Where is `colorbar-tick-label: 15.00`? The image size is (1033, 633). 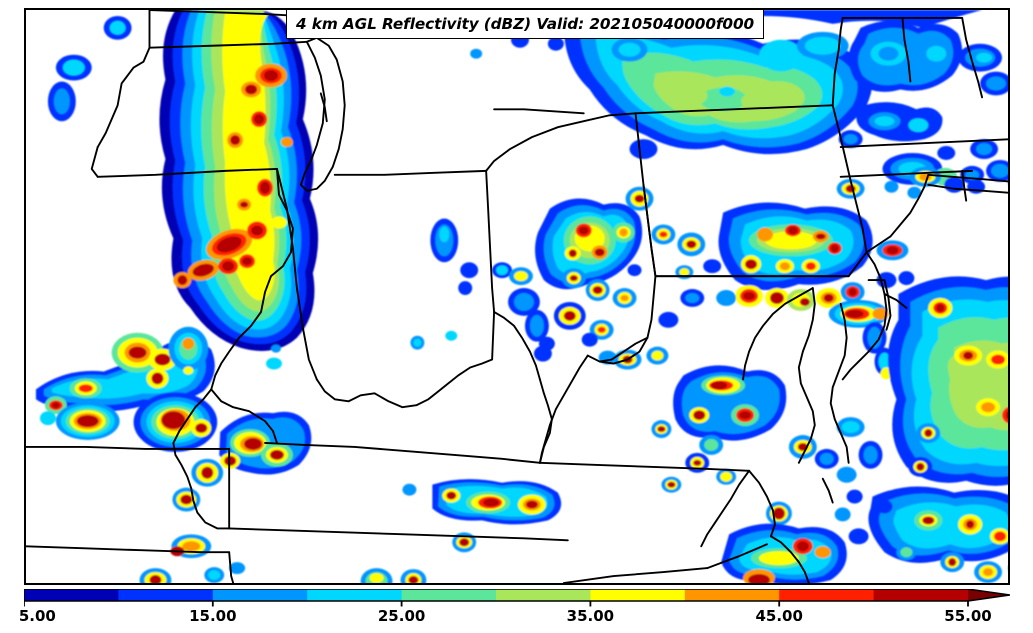
colorbar-tick-label: 15.00 is located at coordinates (213, 616).